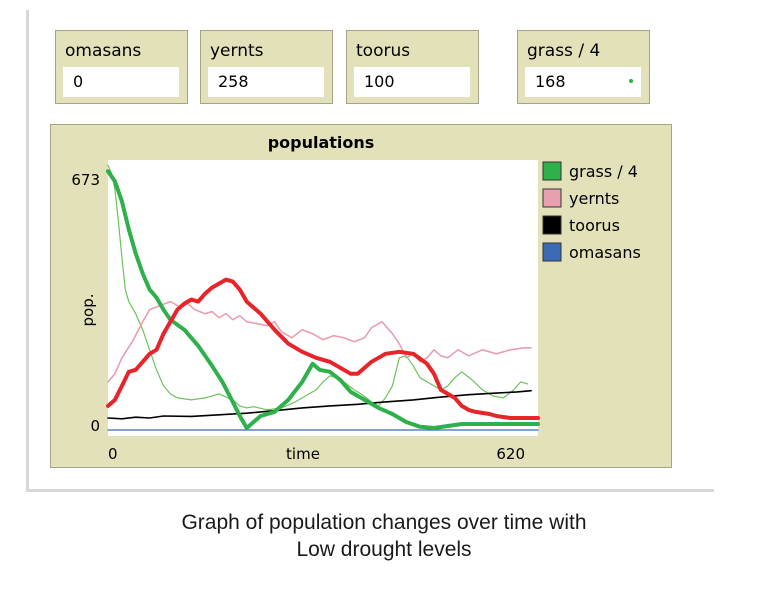 The height and width of the screenshot is (614, 768). What do you see at coordinates (583, 82) in the screenshot?
I see `monitor-value: 168` at bounding box center [583, 82].